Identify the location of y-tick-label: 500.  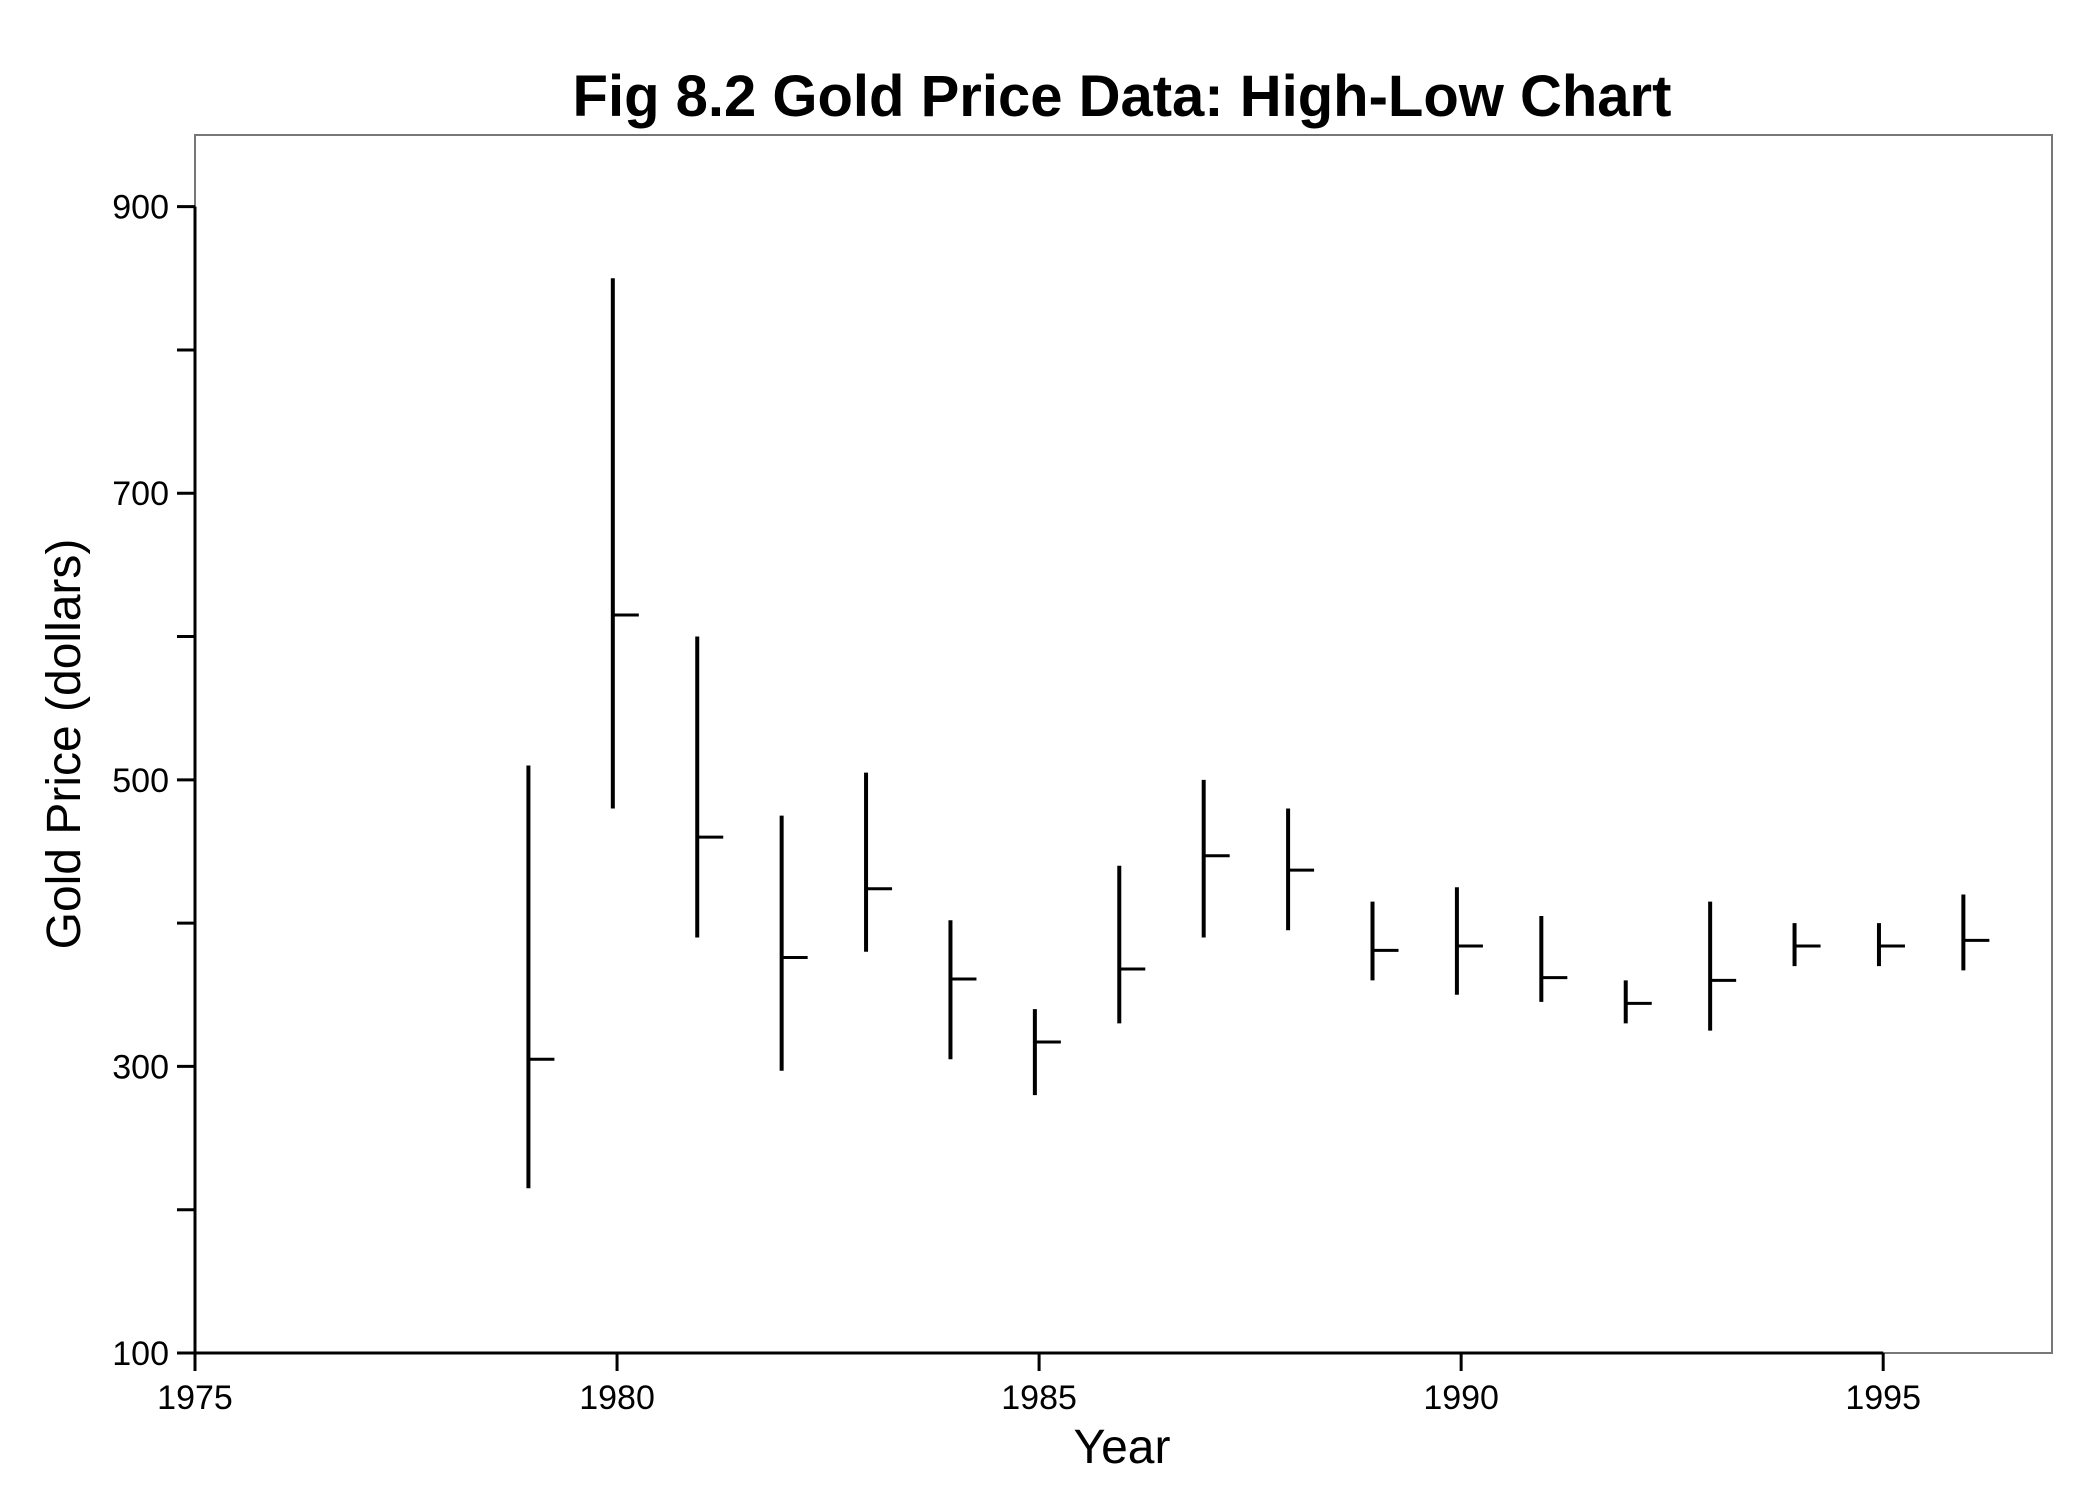
(140, 781).